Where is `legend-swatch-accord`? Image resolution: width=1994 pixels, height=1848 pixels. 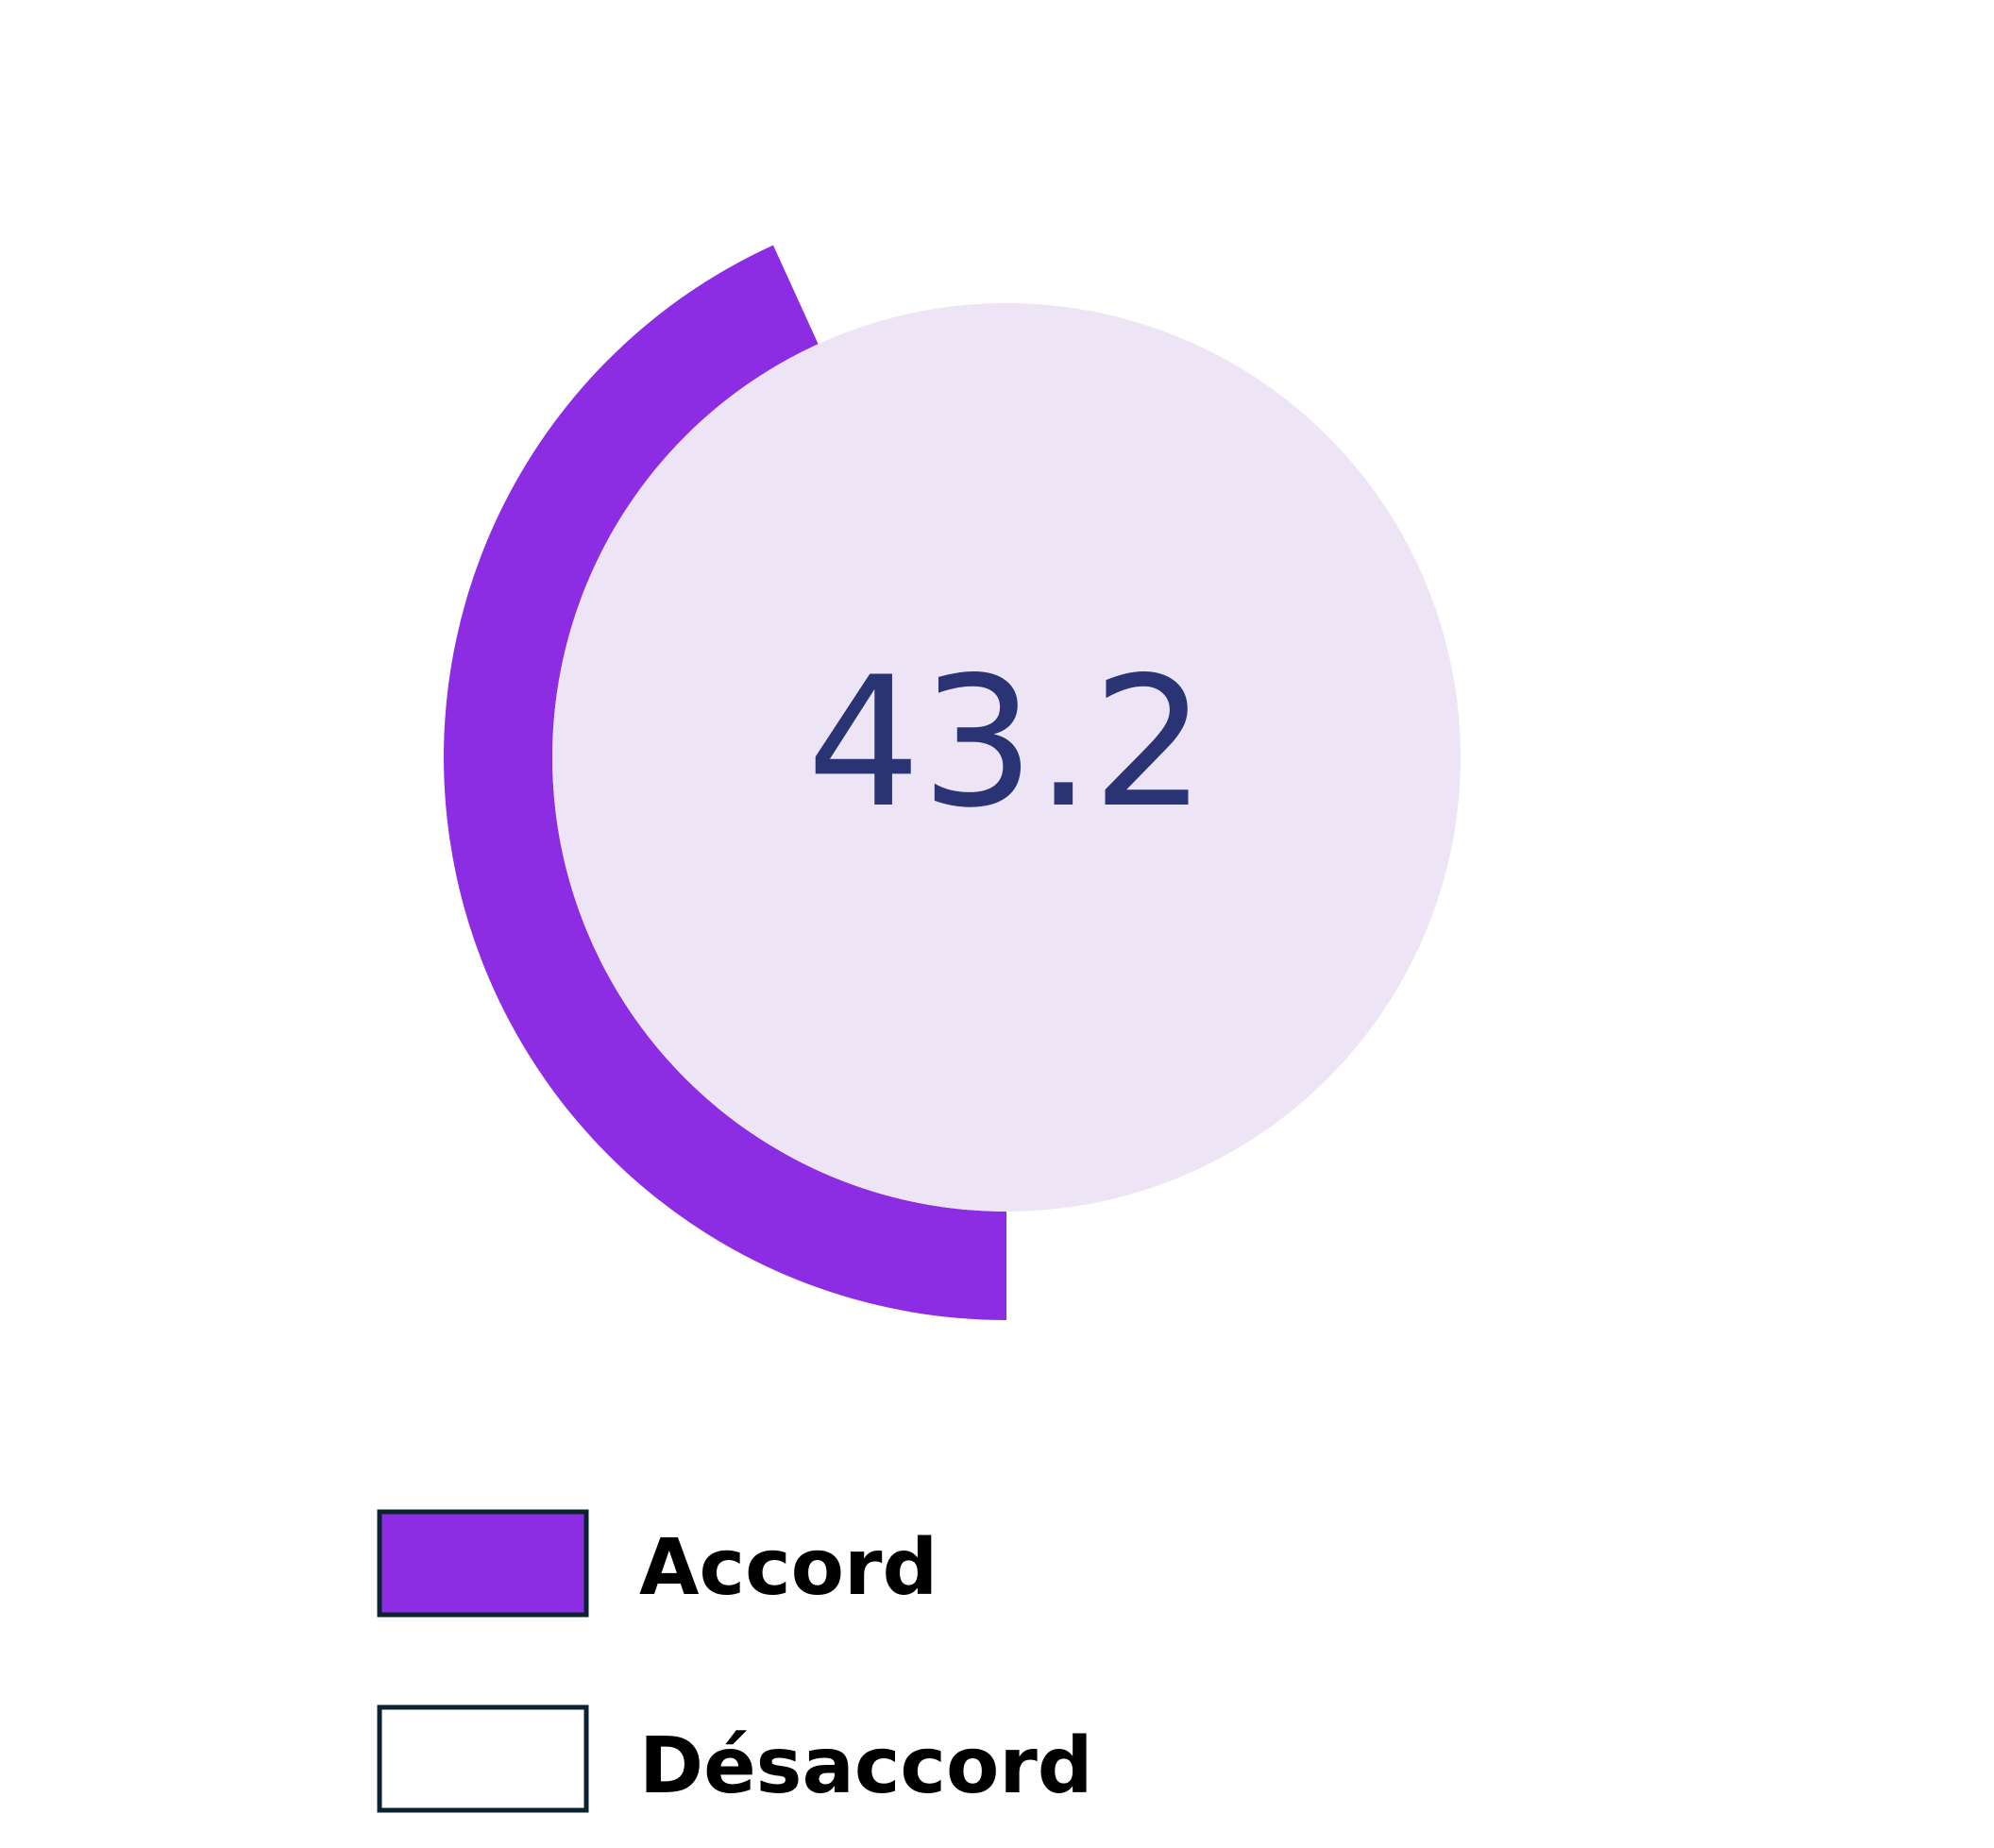 legend-swatch-accord is located at coordinates (483, 1563).